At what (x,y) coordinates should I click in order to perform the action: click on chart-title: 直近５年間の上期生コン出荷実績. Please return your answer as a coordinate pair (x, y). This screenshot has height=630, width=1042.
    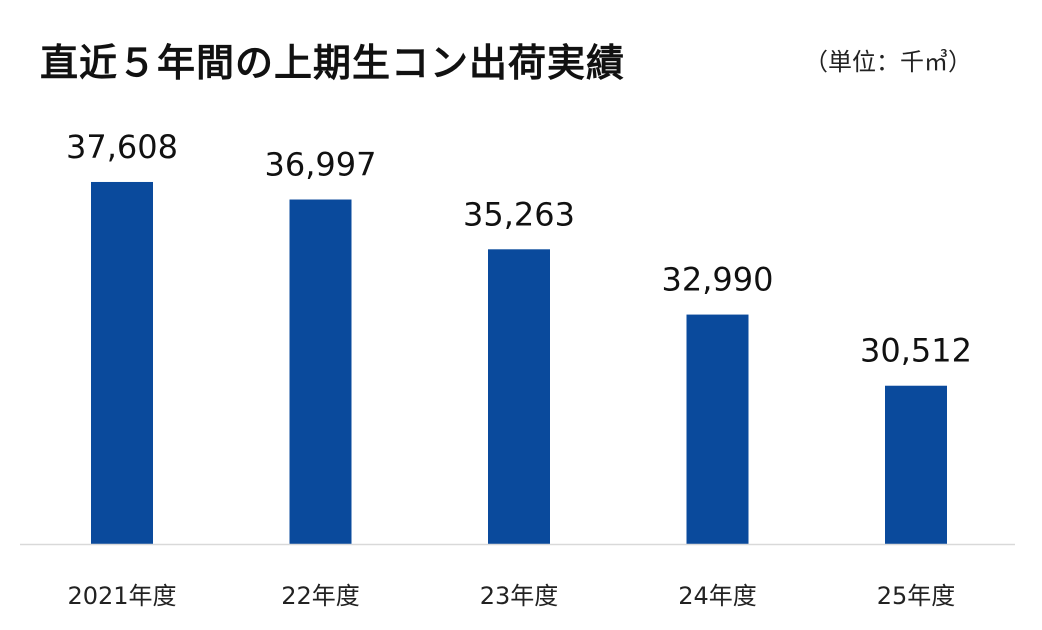
    Looking at the image, I should click on (333, 63).